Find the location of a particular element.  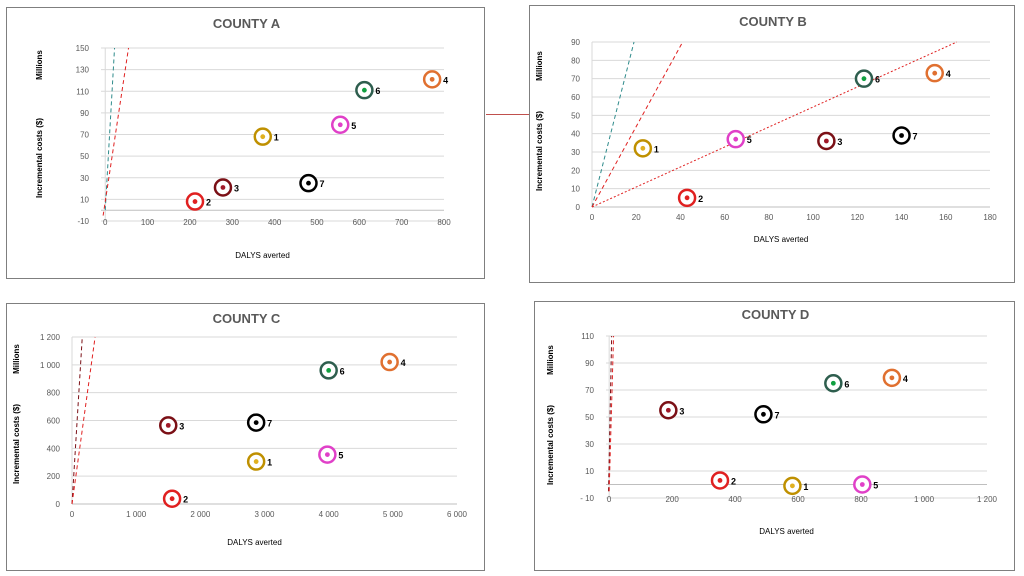

x-tick-label: 100 is located at coordinates (813, 217).